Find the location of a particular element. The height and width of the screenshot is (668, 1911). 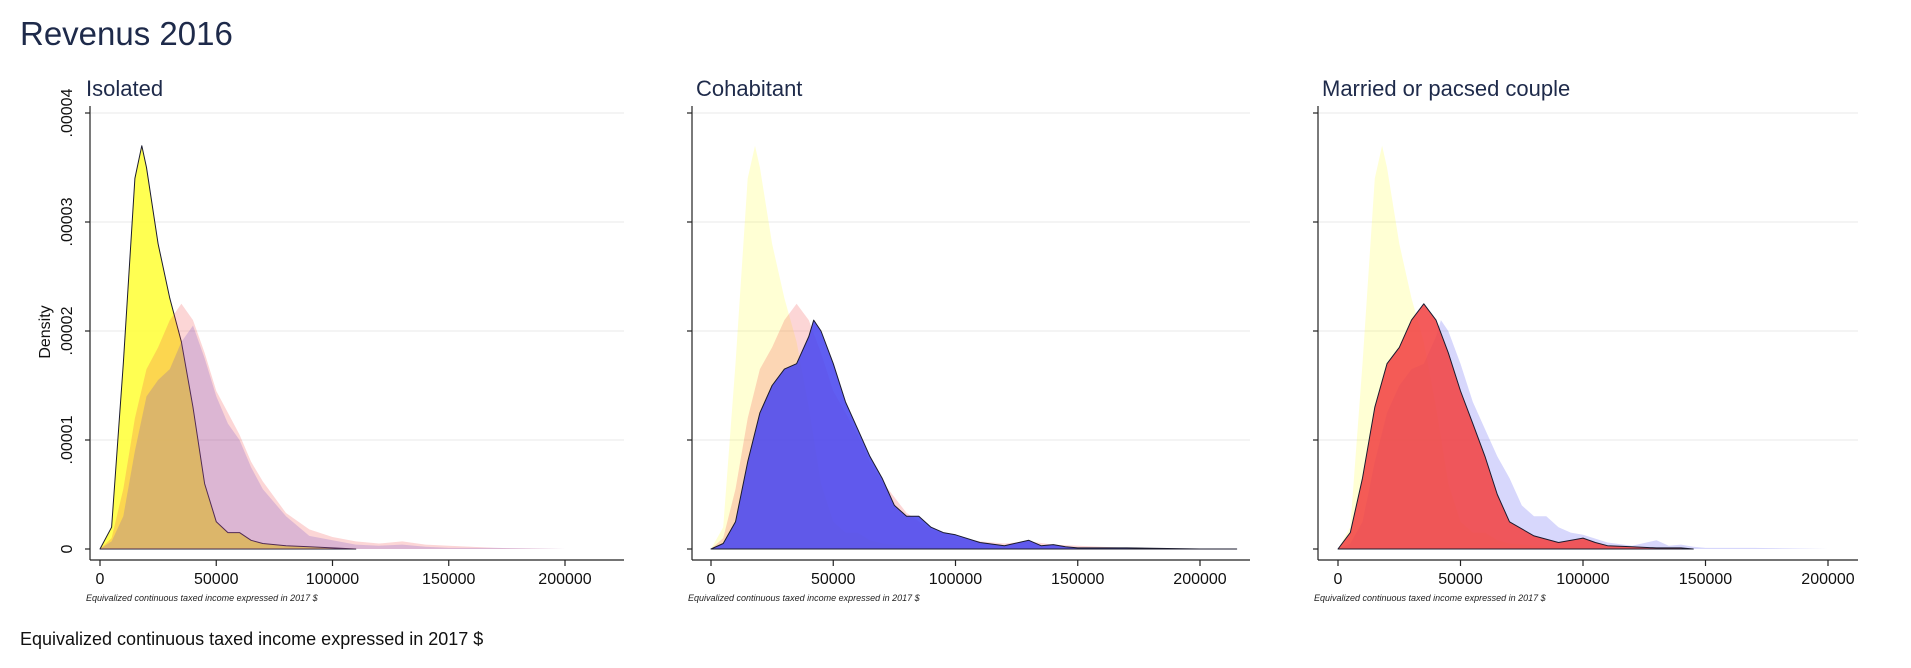

panel-title-isolated: Isolated is located at coordinates (124, 88).